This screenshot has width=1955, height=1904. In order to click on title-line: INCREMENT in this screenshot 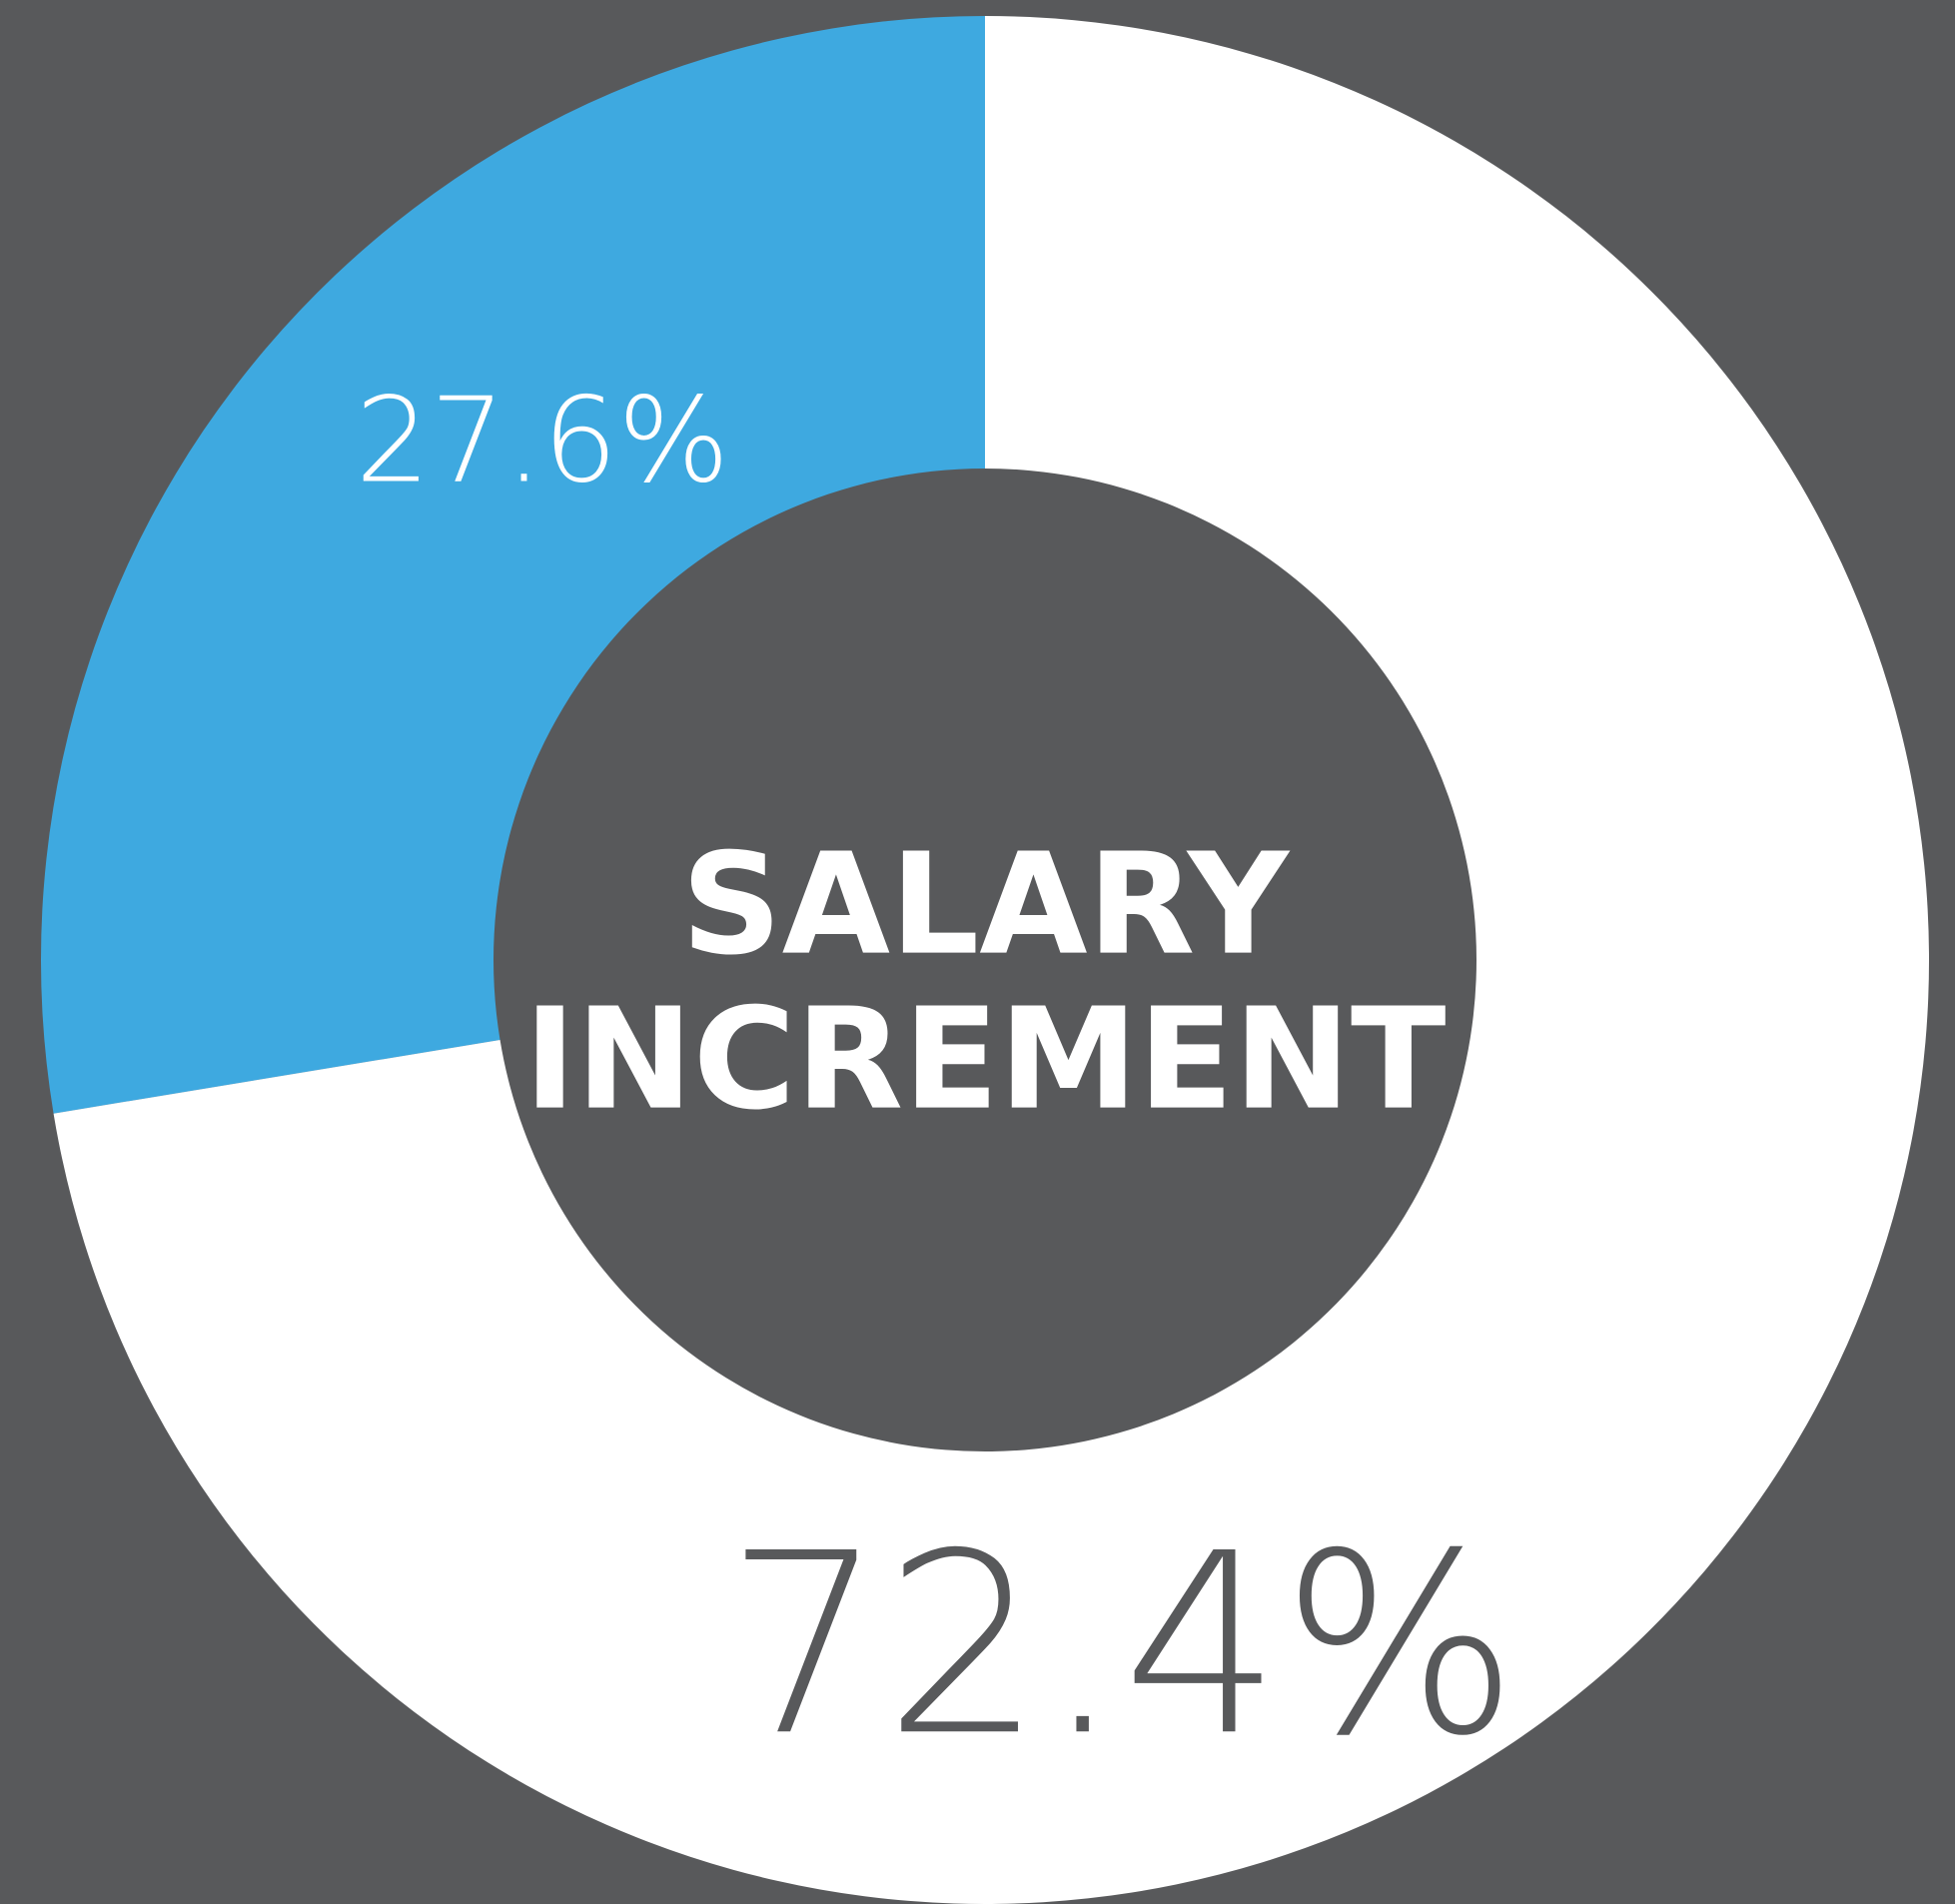, I will do `click(984, 1060)`.